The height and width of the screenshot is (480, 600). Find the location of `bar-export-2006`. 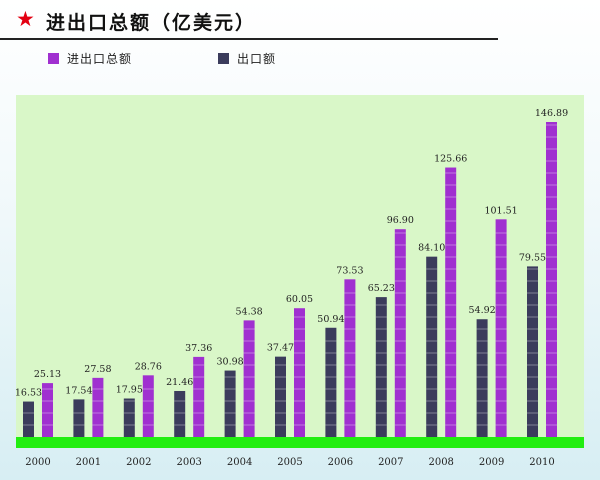

bar-export-2006 is located at coordinates (331, 382).